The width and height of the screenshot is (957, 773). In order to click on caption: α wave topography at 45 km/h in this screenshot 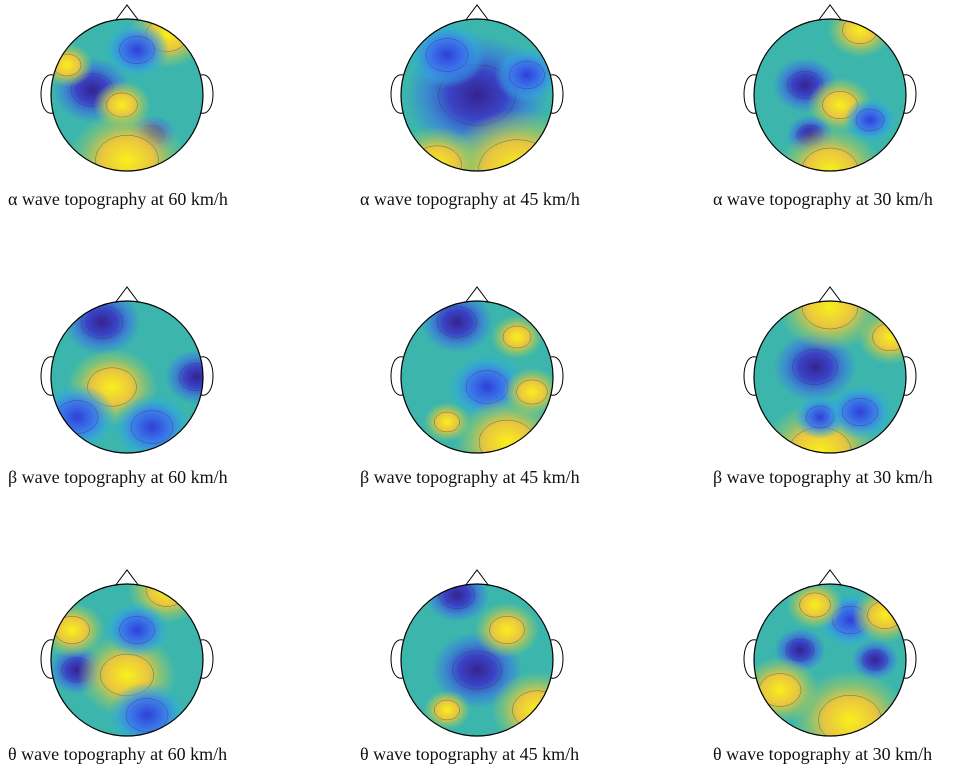, I will do `click(470, 199)`.